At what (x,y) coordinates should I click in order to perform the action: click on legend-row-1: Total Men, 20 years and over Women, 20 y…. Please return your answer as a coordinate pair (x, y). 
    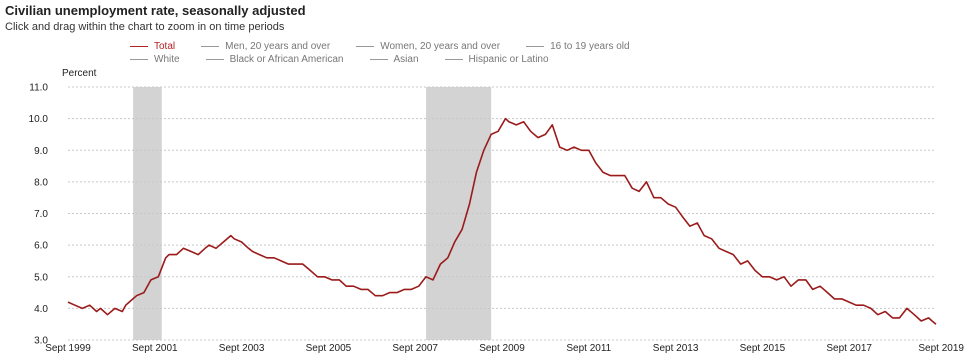
    Looking at the image, I should click on (520, 46).